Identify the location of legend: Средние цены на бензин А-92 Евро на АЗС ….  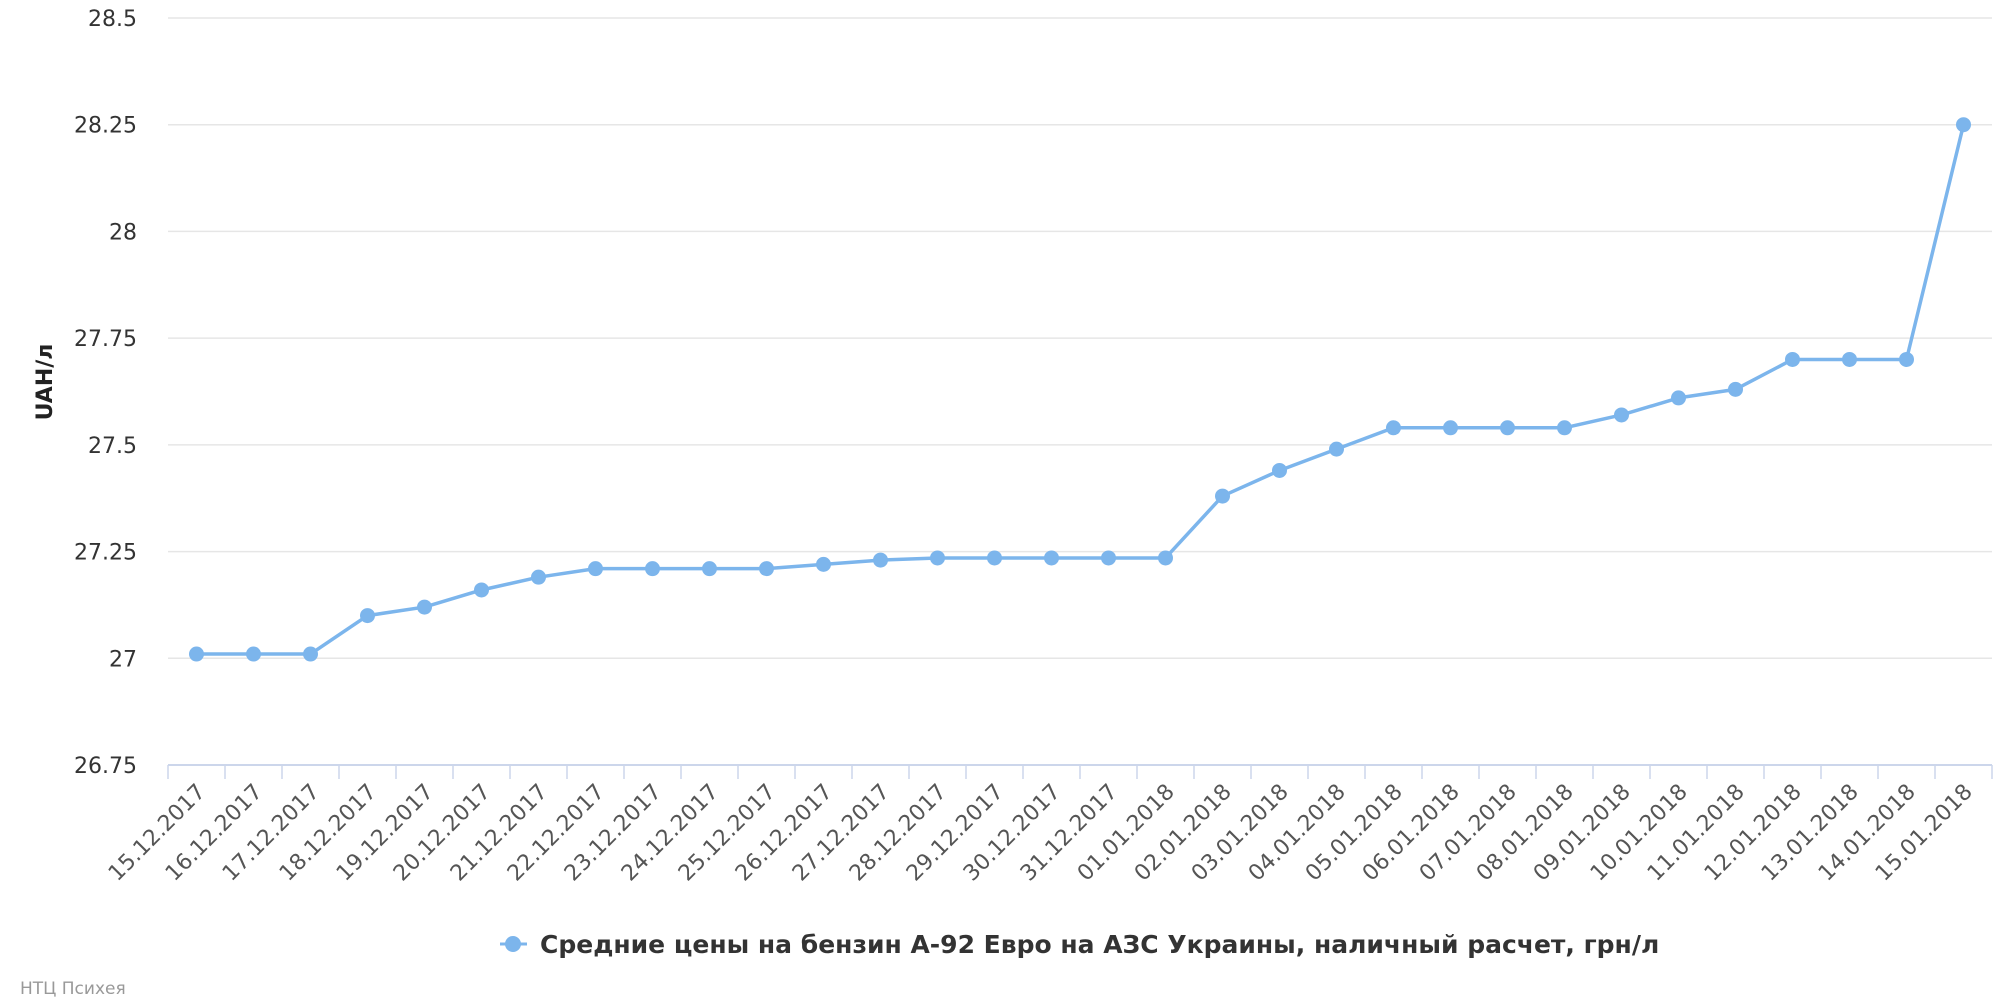
(1079, 944).